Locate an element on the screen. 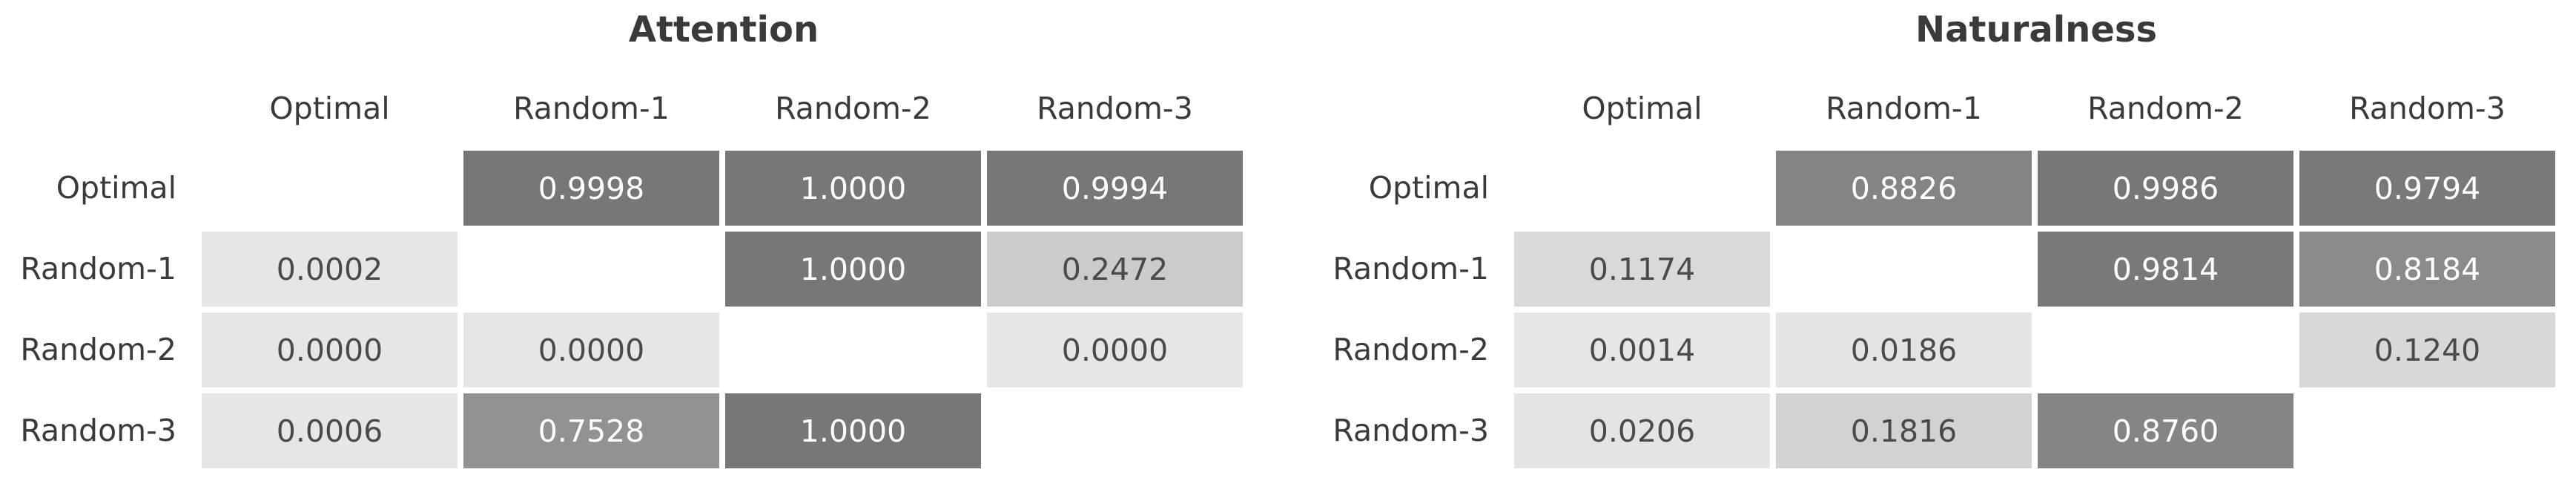 This screenshot has width=2576, height=501. heatmap-cell: 0.1240 is located at coordinates (2427, 350).